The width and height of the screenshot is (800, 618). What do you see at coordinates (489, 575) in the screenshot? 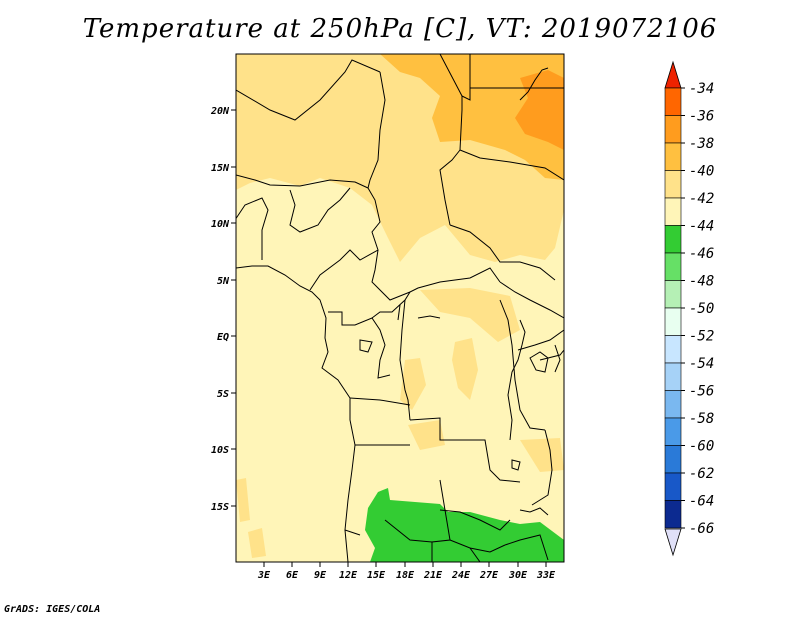
I see `lon-label: 27E` at bounding box center [489, 575].